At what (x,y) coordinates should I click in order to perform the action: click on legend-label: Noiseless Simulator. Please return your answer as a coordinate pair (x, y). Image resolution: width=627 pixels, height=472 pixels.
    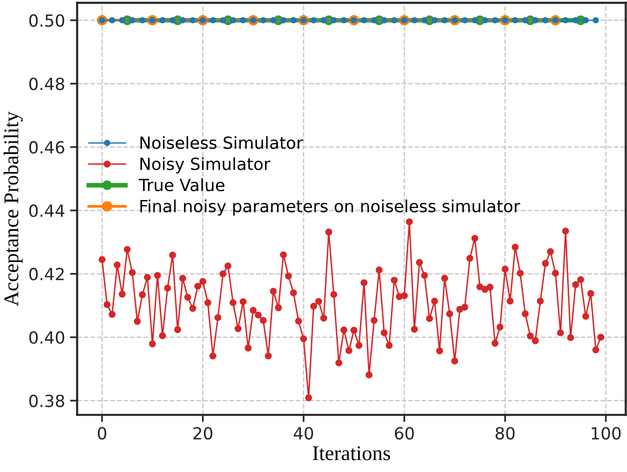
    Looking at the image, I should click on (222, 143).